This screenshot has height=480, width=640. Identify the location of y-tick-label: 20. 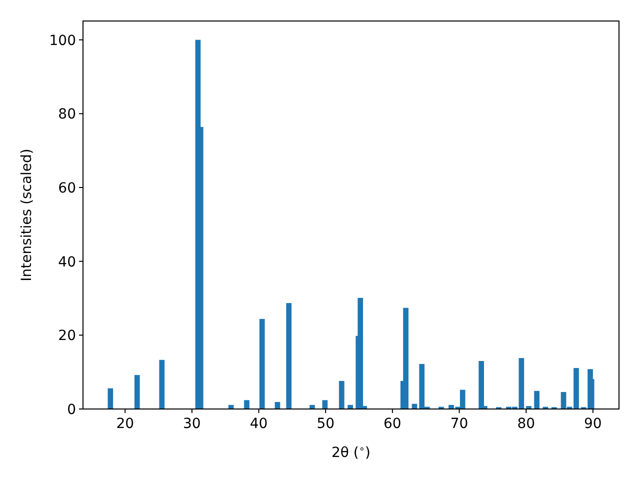
(67, 336).